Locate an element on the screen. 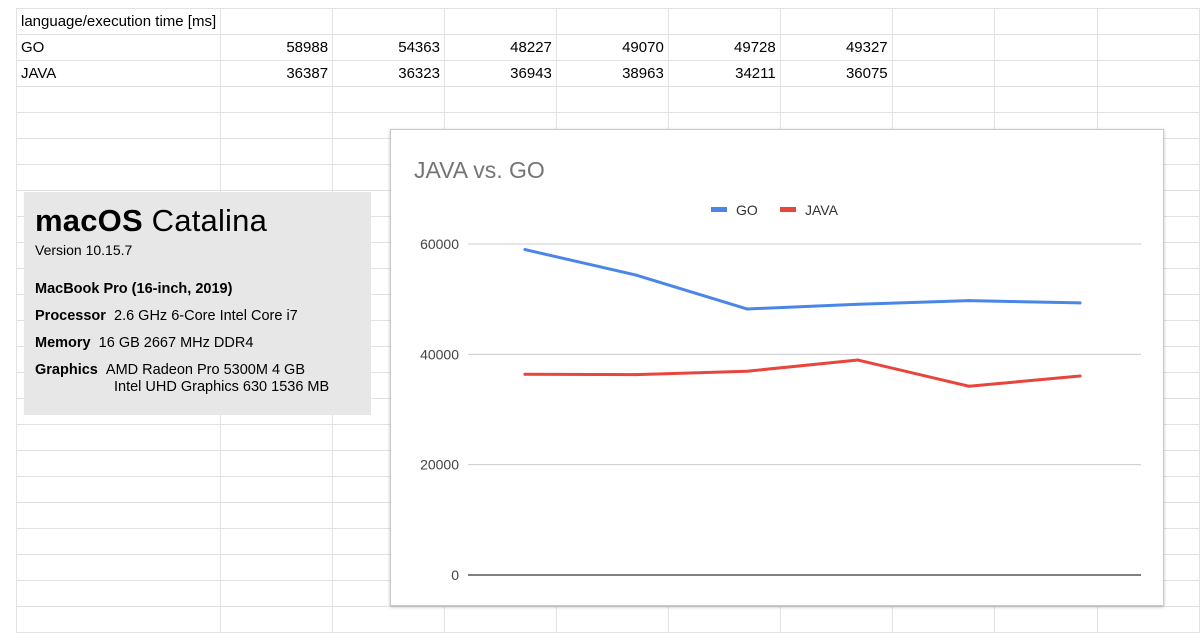  sheet-cell: 34211 is located at coordinates (724, 73).